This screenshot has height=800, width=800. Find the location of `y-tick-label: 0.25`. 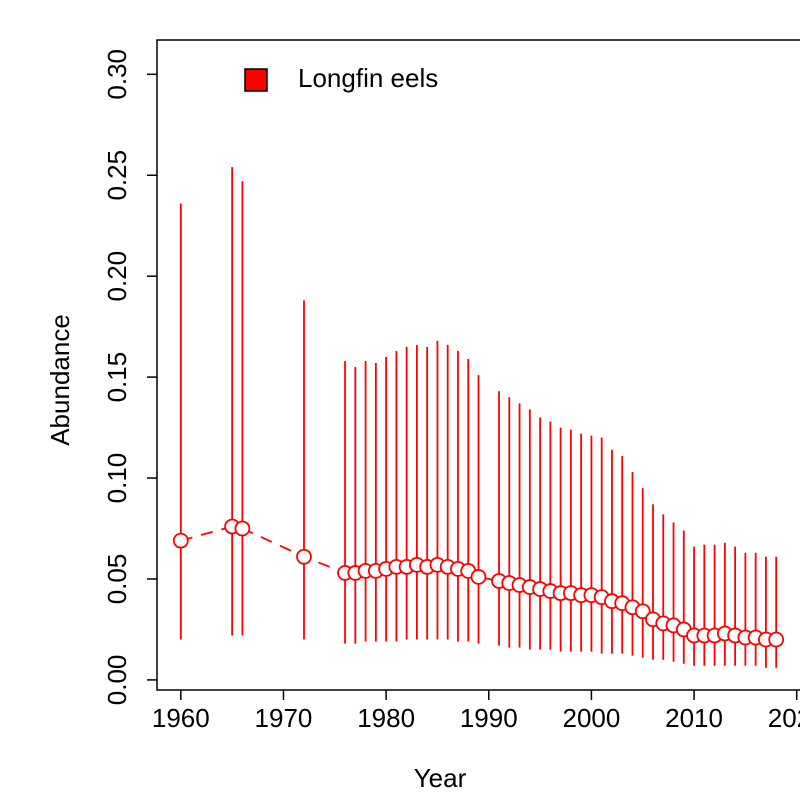

y-tick-label: 0.25 is located at coordinates (117, 175).